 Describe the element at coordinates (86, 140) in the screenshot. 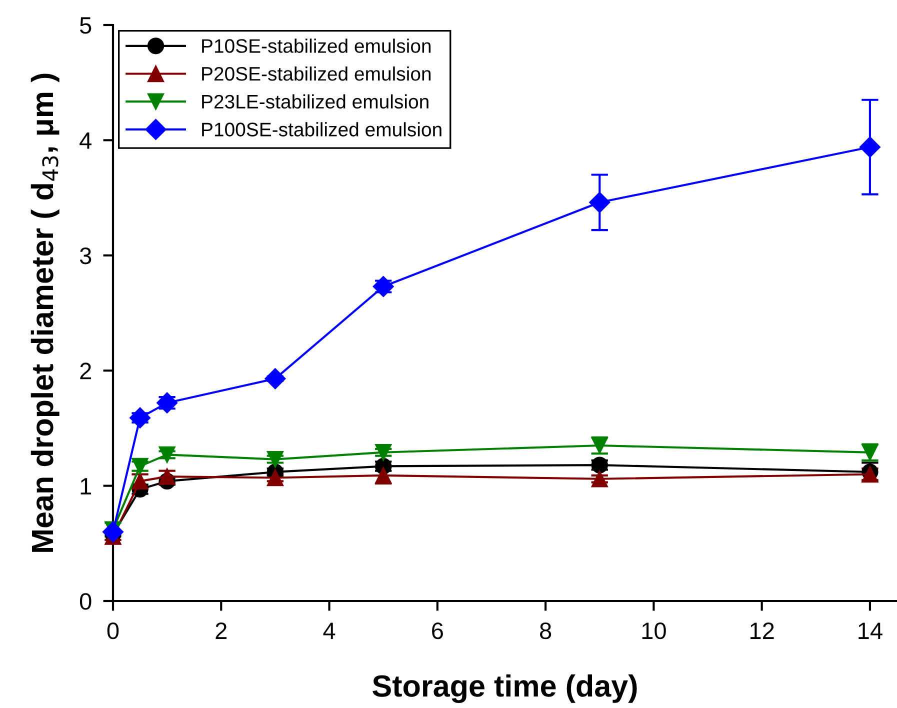

I see `y-tick-label: 4` at that location.